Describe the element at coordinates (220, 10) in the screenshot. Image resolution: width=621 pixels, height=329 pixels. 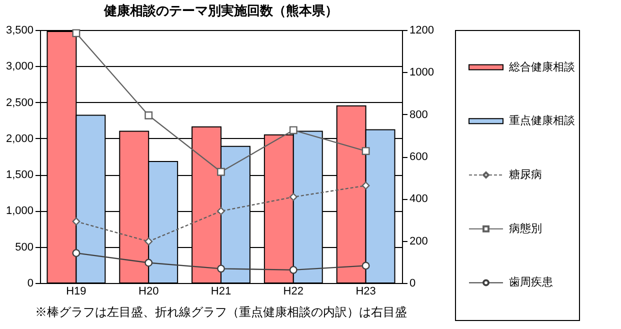
I see `chart-title: 健康相談のテーマ別実施回数（熊本県）` at that location.